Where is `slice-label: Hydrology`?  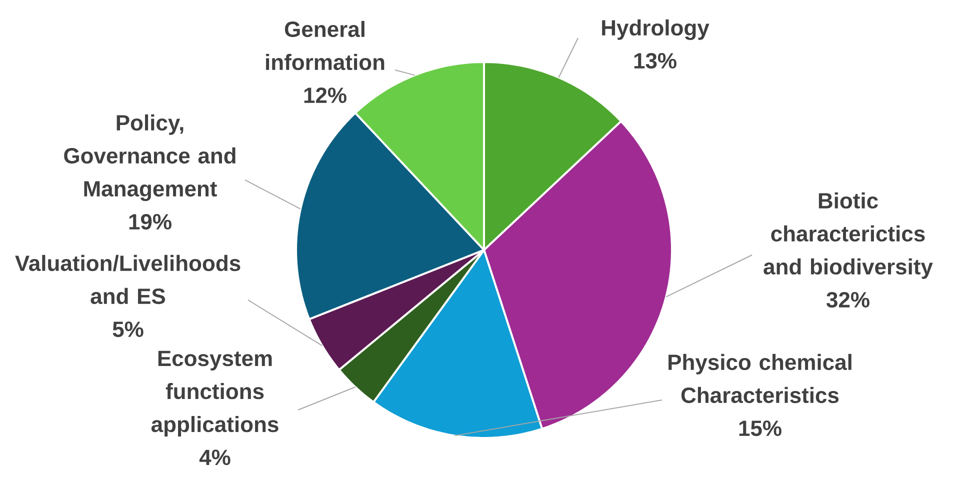 slice-label: Hydrology is located at coordinates (656, 29).